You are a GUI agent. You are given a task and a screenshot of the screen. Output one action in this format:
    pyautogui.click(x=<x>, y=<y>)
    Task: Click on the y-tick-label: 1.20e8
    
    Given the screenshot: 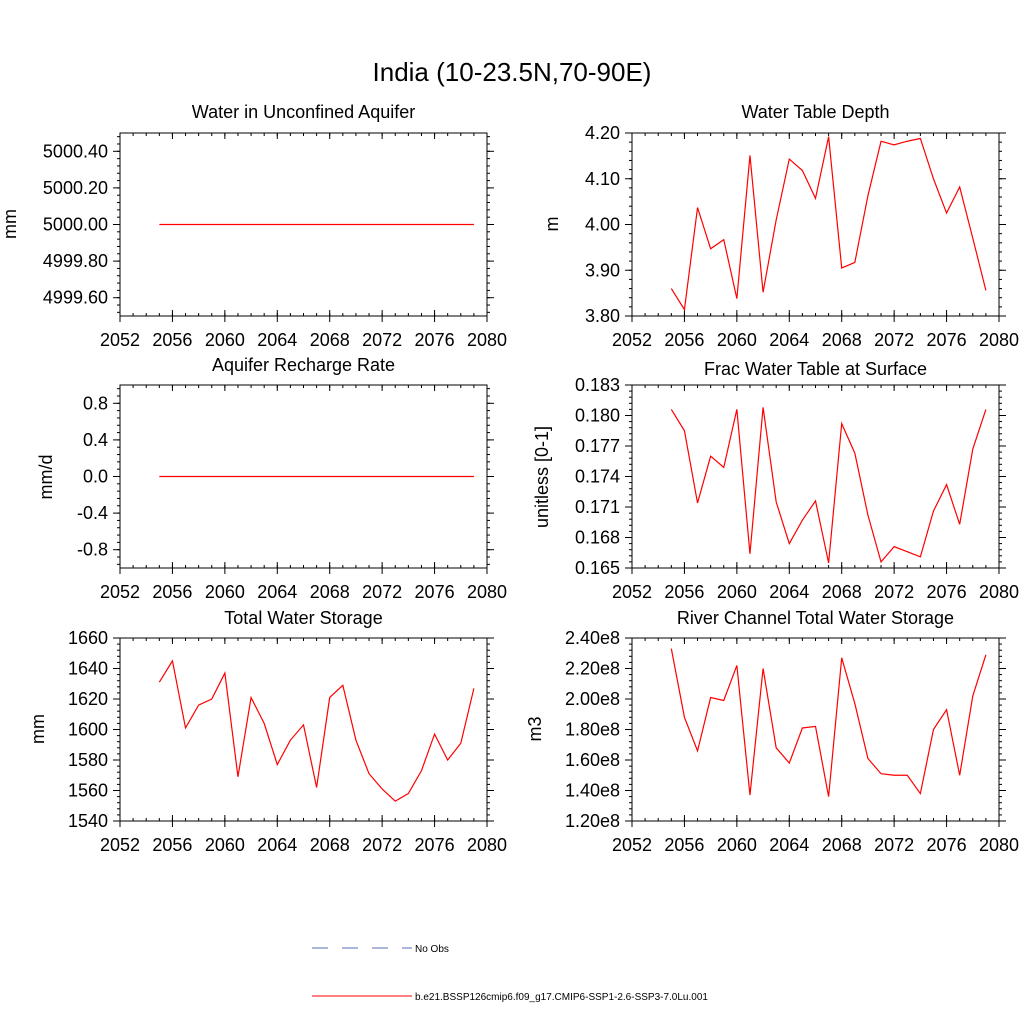 What is the action you would take?
    pyautogui.click(x=592, y=821)
    